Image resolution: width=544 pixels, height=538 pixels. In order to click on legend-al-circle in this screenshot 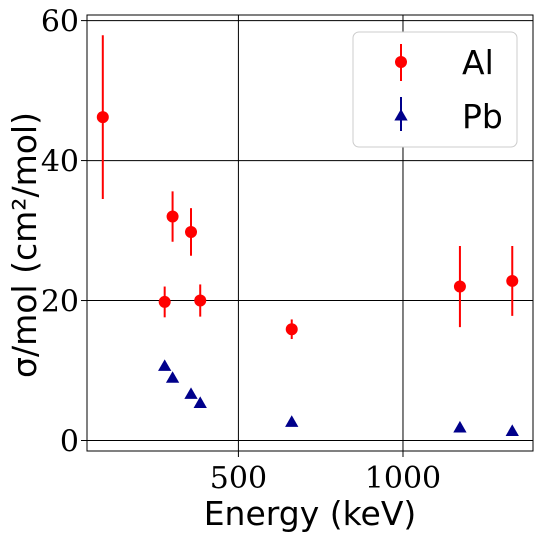, I will do `click(401, 62)`.